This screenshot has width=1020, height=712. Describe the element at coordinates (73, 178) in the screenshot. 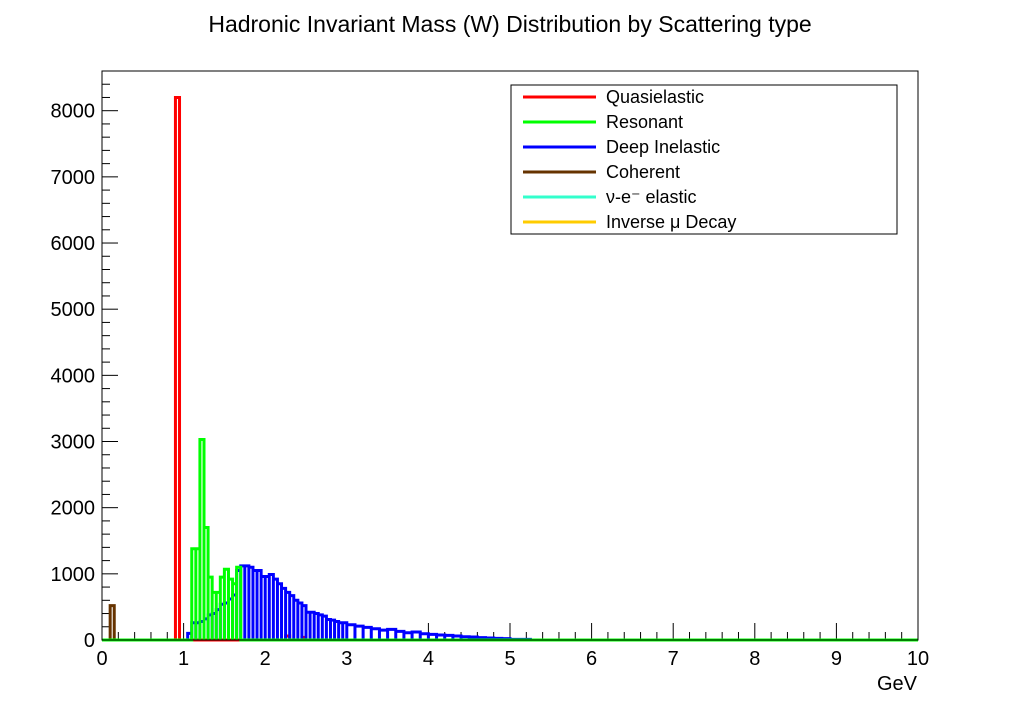

I see `y-tick-label: 7000` at that location.